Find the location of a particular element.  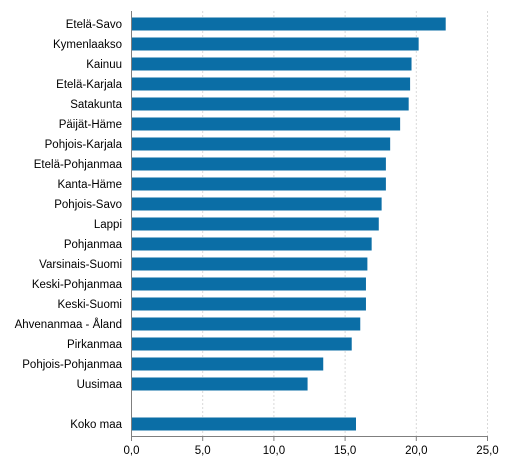

category-label-15: Ahvenanmaa - Åland is located at coordinates (68, 324).